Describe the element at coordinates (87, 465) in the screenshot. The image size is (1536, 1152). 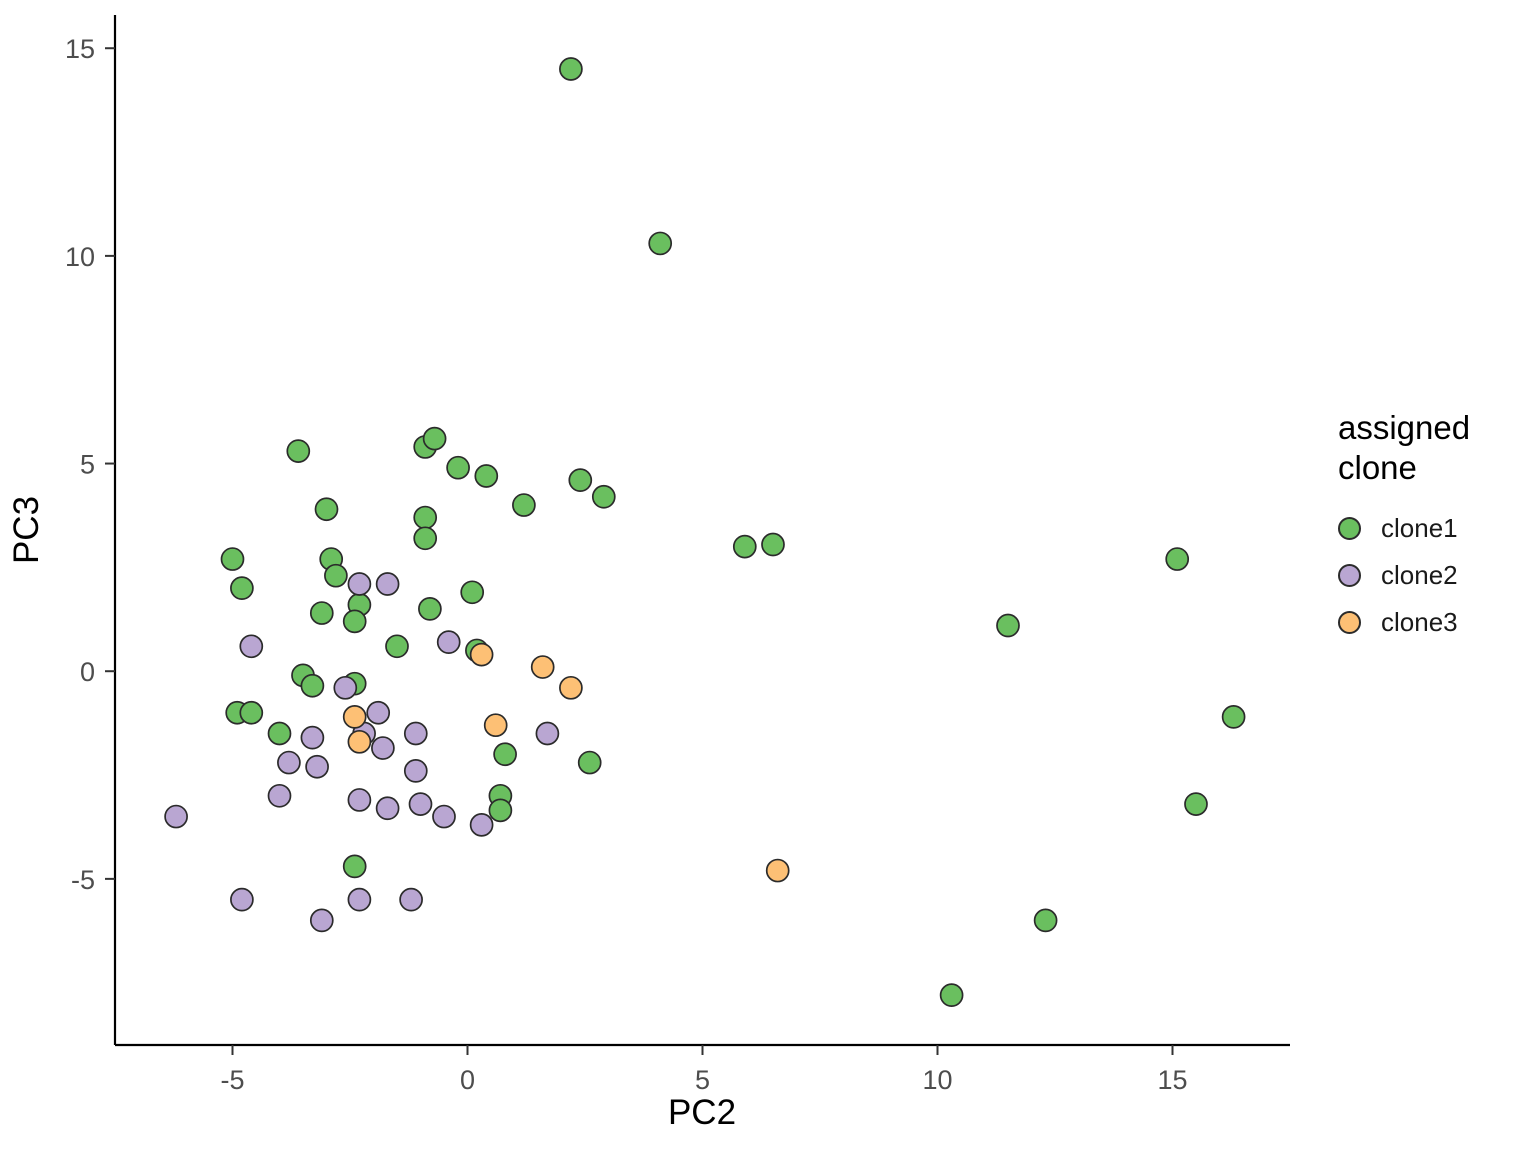
I see `y-tick-label: 5` at that location.